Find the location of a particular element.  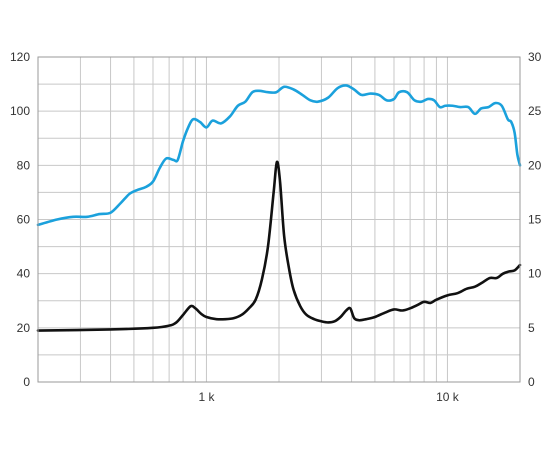

right-tick-label: 30 is located at coordinates (535, 57).